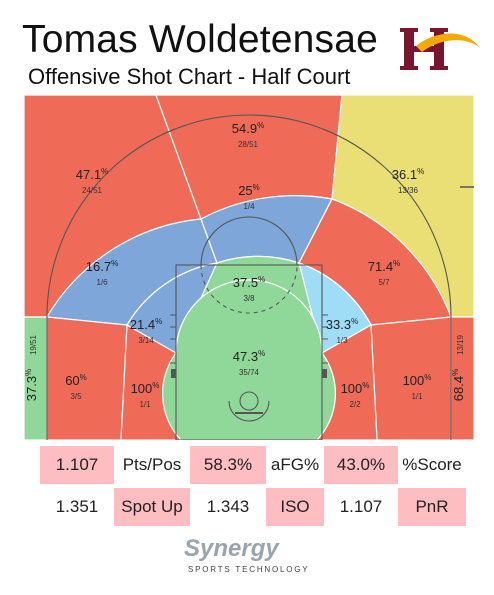  What do you see at coordinates (249, 282) in the screenshot?
I see `zone-pct-free-throw-area: 37.5%` at bounding box center [249, 282].